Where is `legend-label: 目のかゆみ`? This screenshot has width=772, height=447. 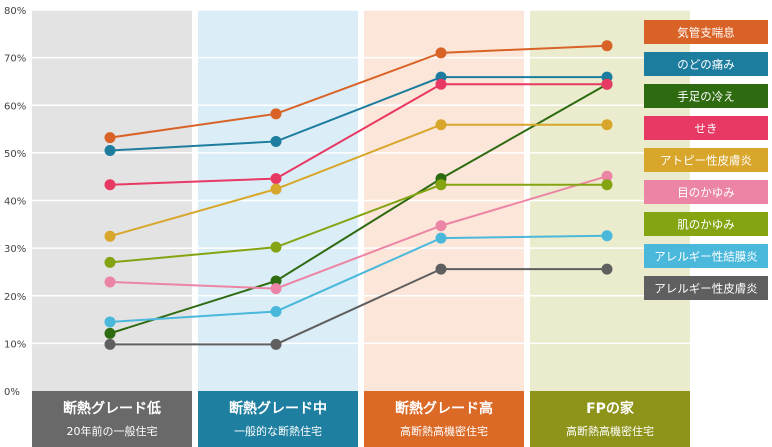 legend-label: 目のかゆみ is located at coordinates (706, 193).